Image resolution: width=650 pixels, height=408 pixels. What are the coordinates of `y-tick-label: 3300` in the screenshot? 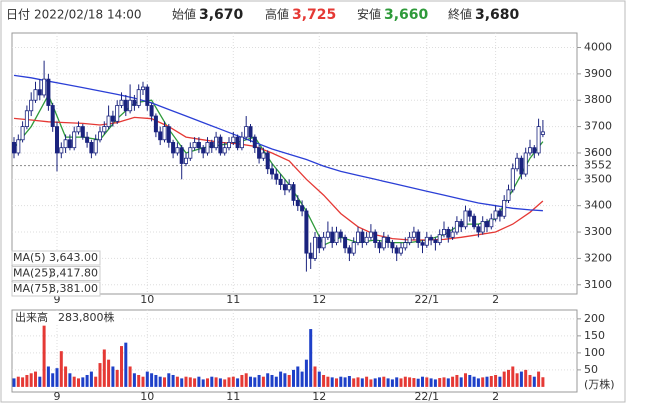 It's located at (598, 231).